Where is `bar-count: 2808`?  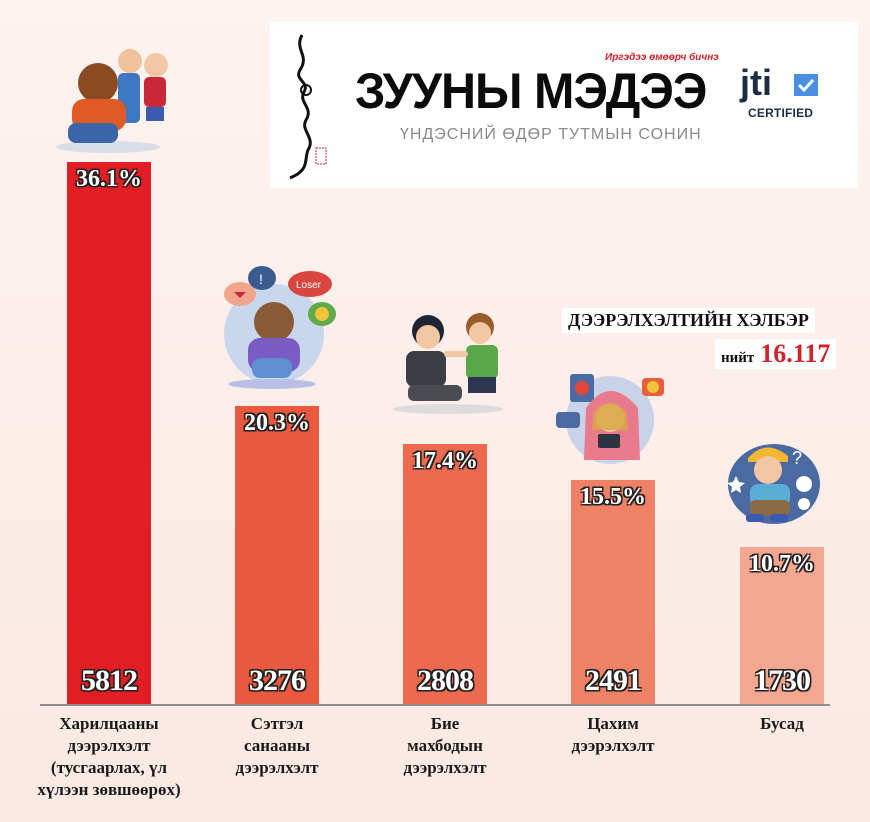 bar-count: 2808 is located at coordinates (445, 680).